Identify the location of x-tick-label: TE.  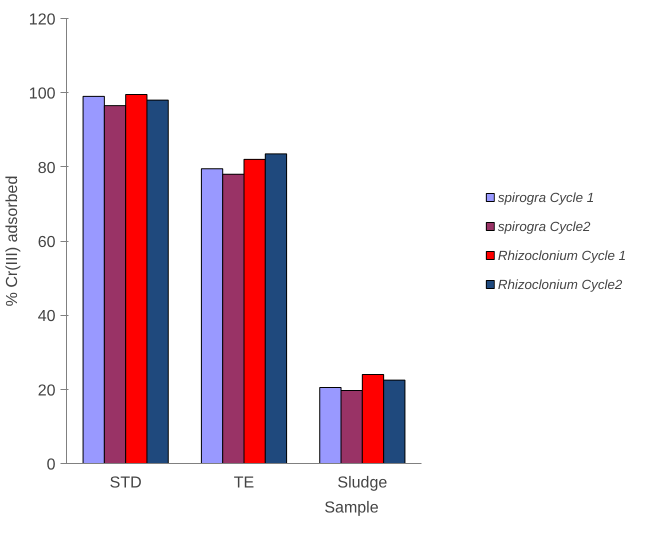
(244, 483).